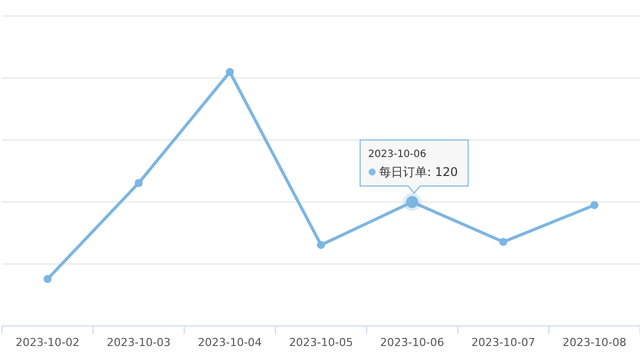  I want to click on x-tick-label: 2023-10-07, so click(503, 342).